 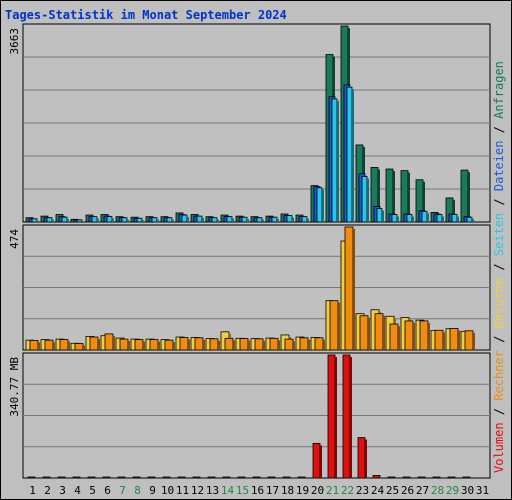 I want to click on bar-anfragen-day-29-shade, so click(x=454, y=210).